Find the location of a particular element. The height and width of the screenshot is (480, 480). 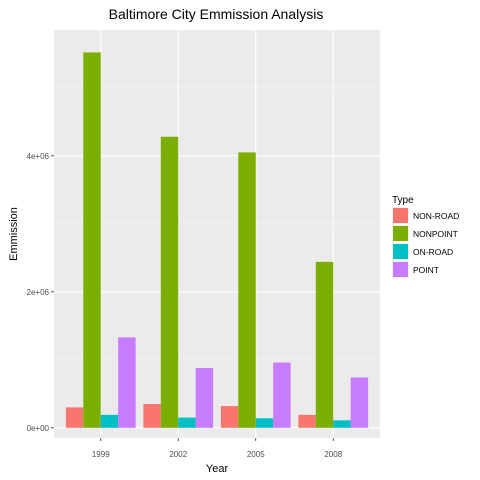

bar-point-2008 is located at coordinates (359, 402).